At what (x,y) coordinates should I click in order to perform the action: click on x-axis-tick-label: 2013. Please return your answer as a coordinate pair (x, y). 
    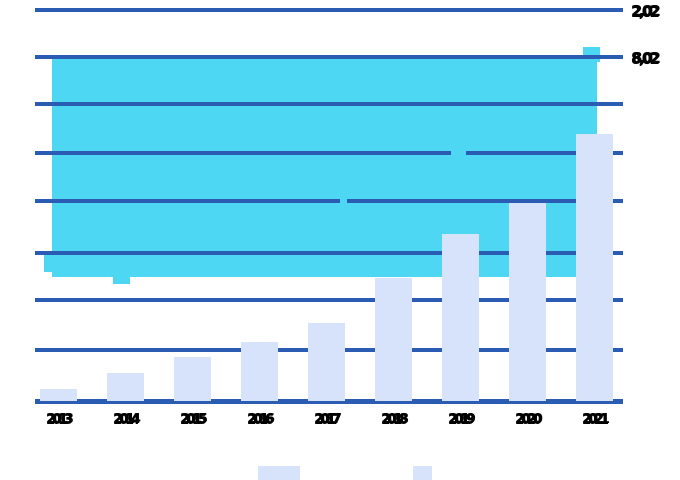
    Looking at the image, I should click on (59, 419).